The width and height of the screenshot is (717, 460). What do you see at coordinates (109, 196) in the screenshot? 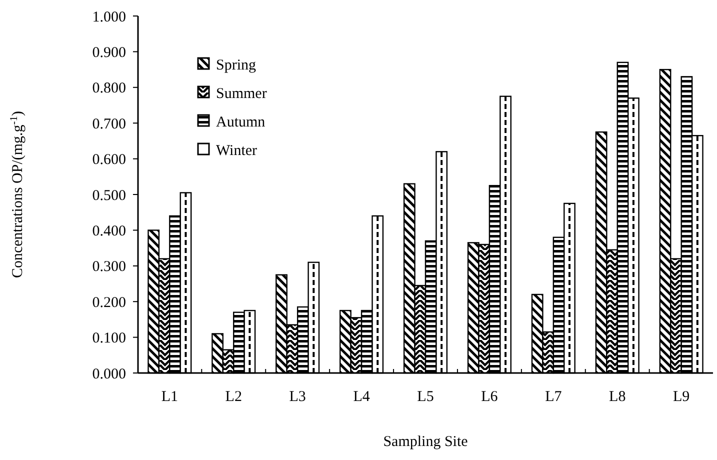
I see `y-tick-label: 0.500` at bounding box center [109, 196].